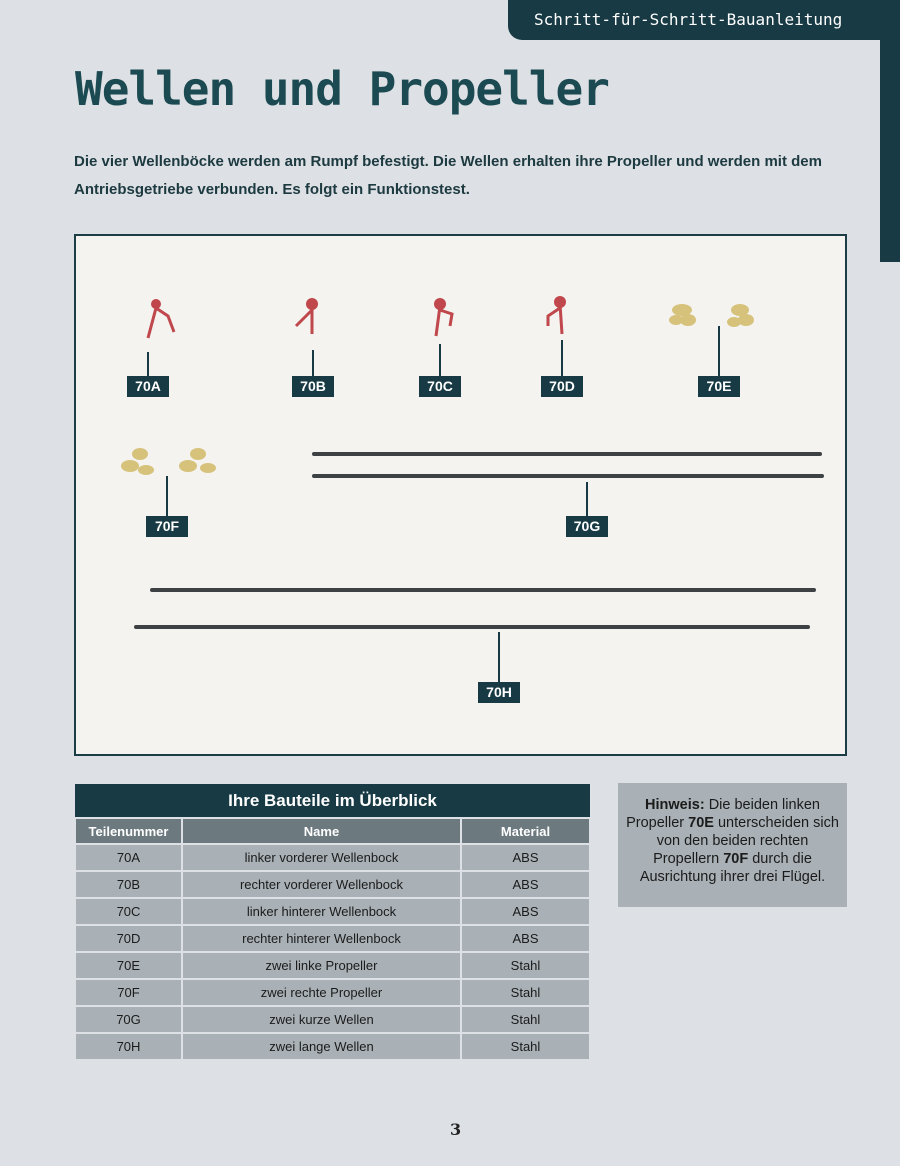 The width and height of the screenshot is (900, 1166). I want to click on table-row: 70G zwei kurze Wellen Stahl, so click(332, 1019).